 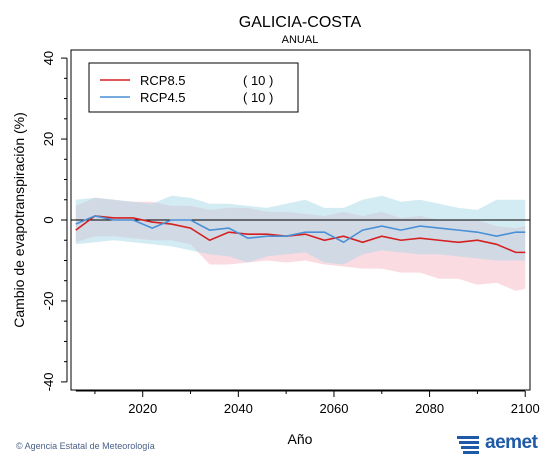 I want to click on chart-subtitle: ANUAL, so click(x=300, y=40).